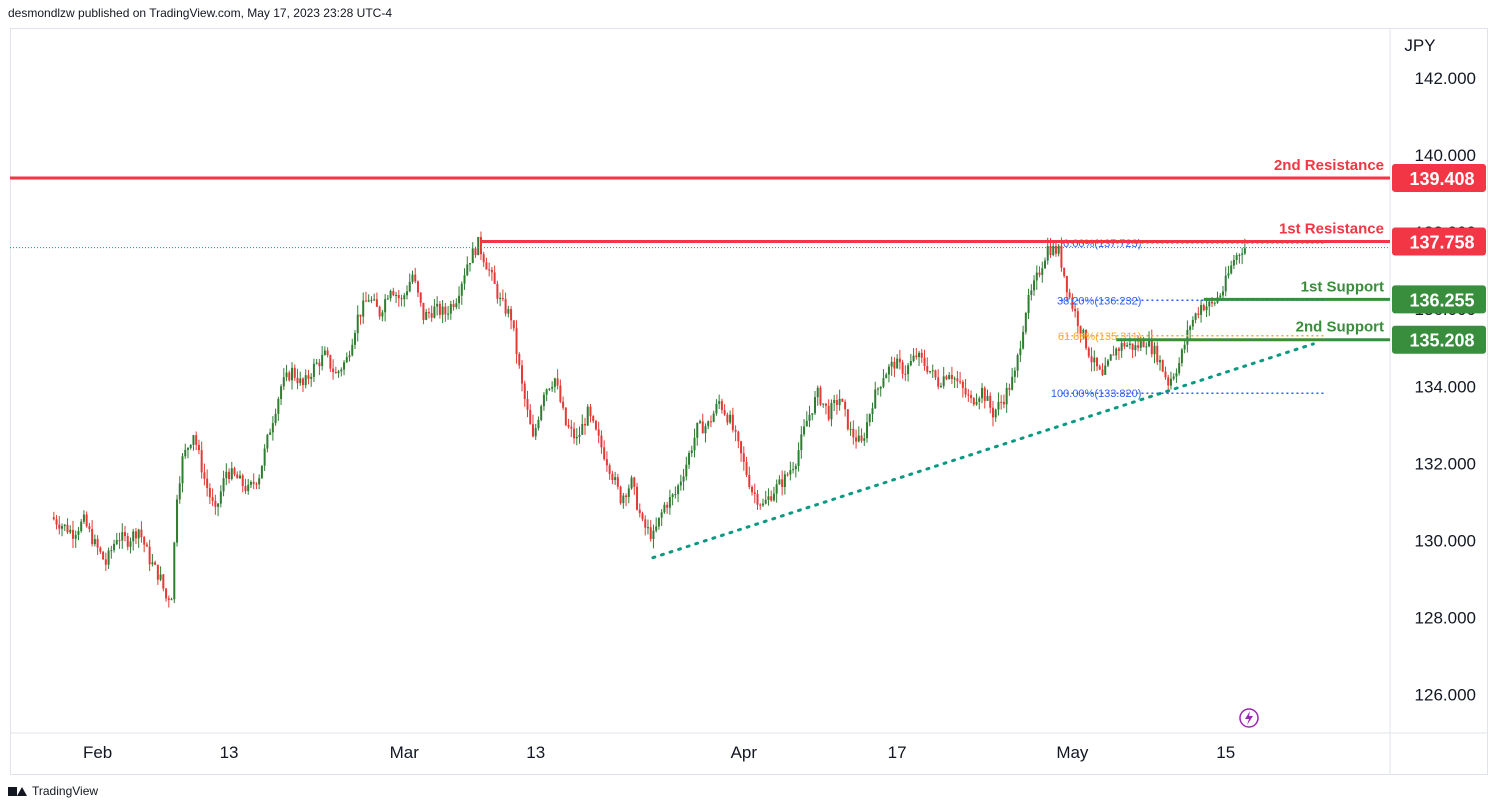 This screenshot has height=810, width=1498. What do you see at coordinates (1225, 752) in the screenshot?
I see `x-tick-label: 15` at bounding box center [1225, 752].